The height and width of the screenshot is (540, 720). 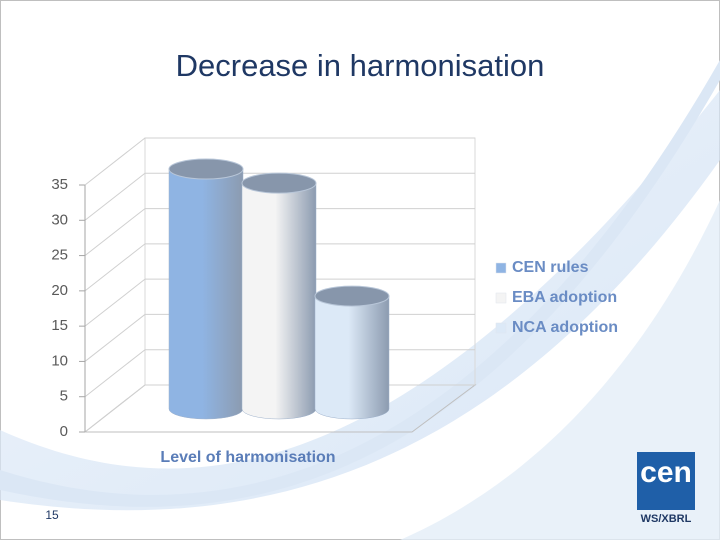 What do you see at coordinates (59, 255) in the screenshot?
I see `y-tick-label: 25` at bounding box center [59, 255].